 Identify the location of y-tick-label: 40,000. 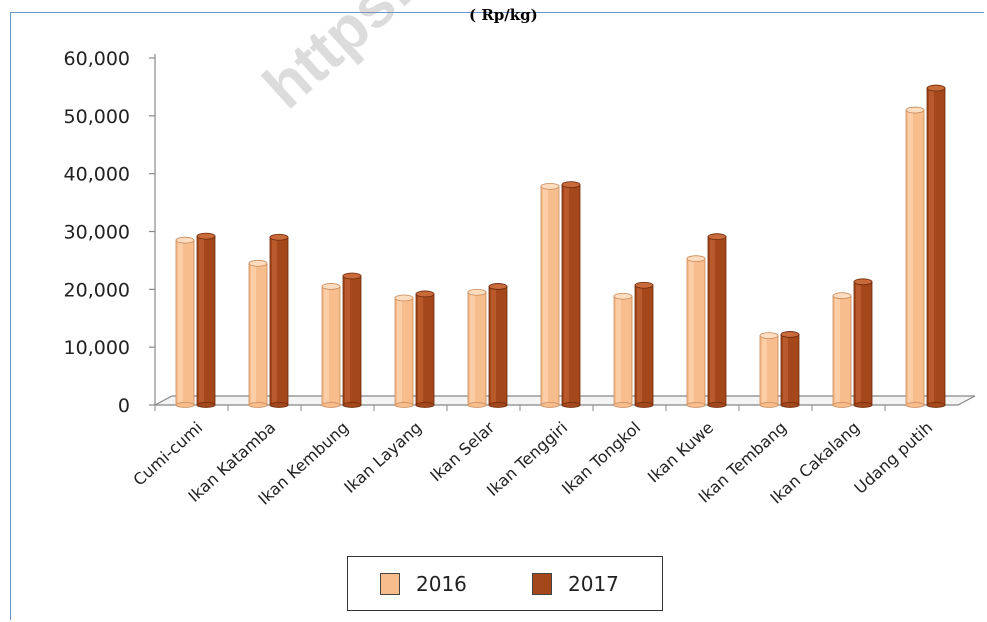
(97, 175).